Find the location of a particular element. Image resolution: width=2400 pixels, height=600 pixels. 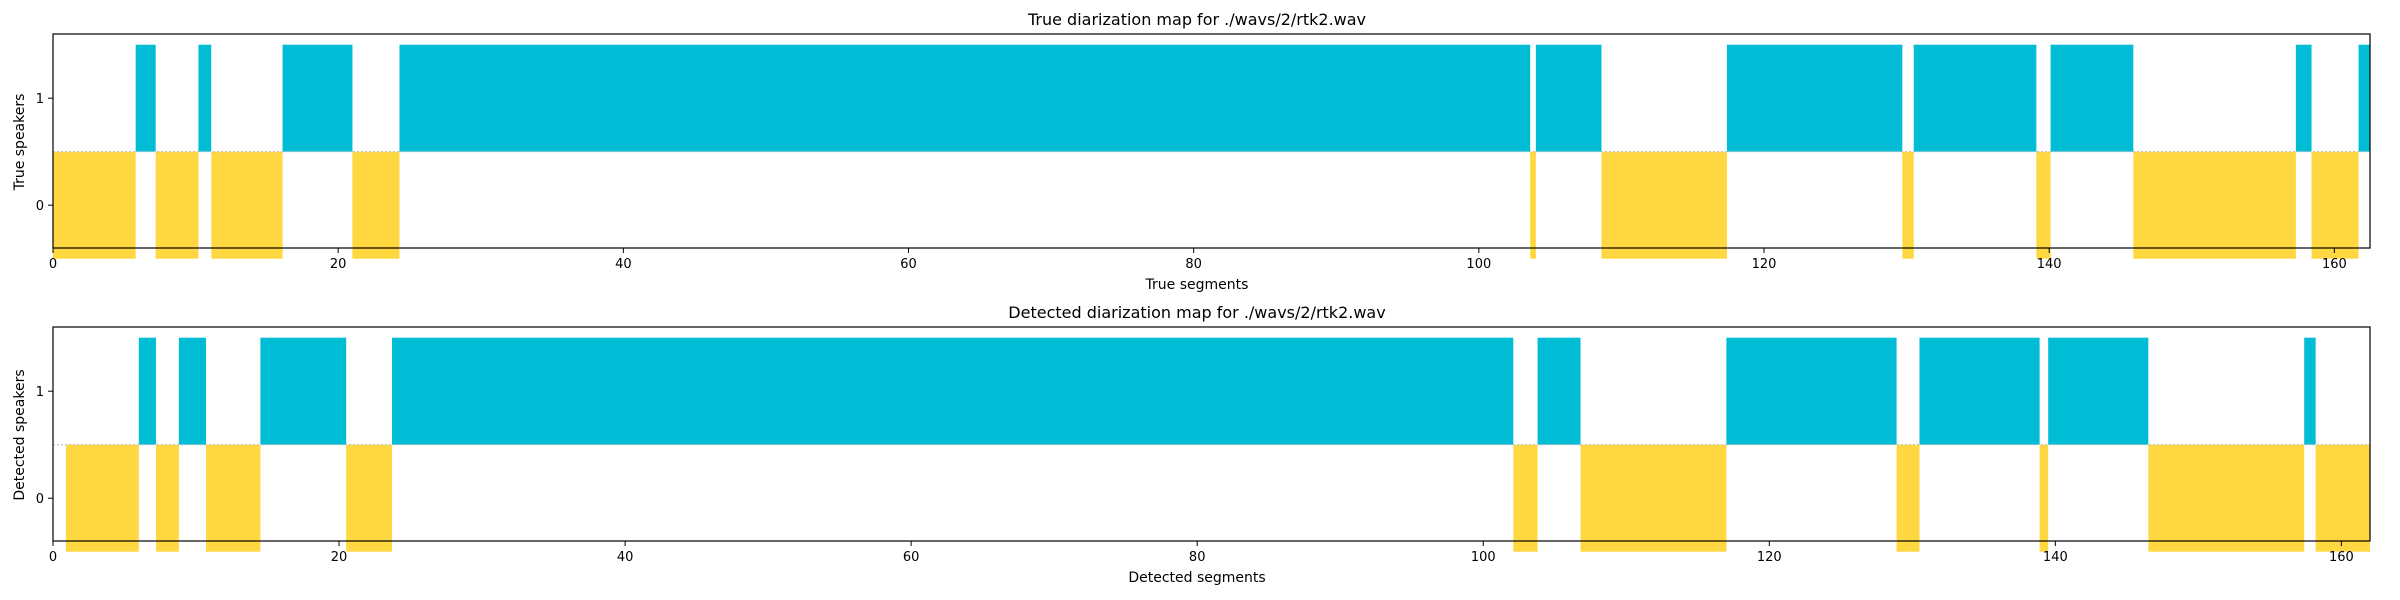

detected-map-x-tick-label: 60 is located at coordinates (911, 557).